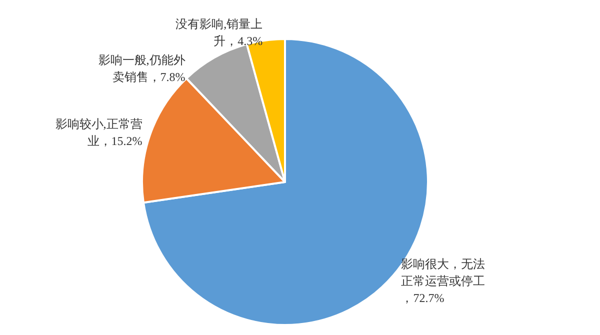 The width and height of the screenshot is (600, 335). Describe the element at coordinates (443, 272) in the screenshot. I see `slice-label: 影响很大，无法正常运营或停工` at that location.